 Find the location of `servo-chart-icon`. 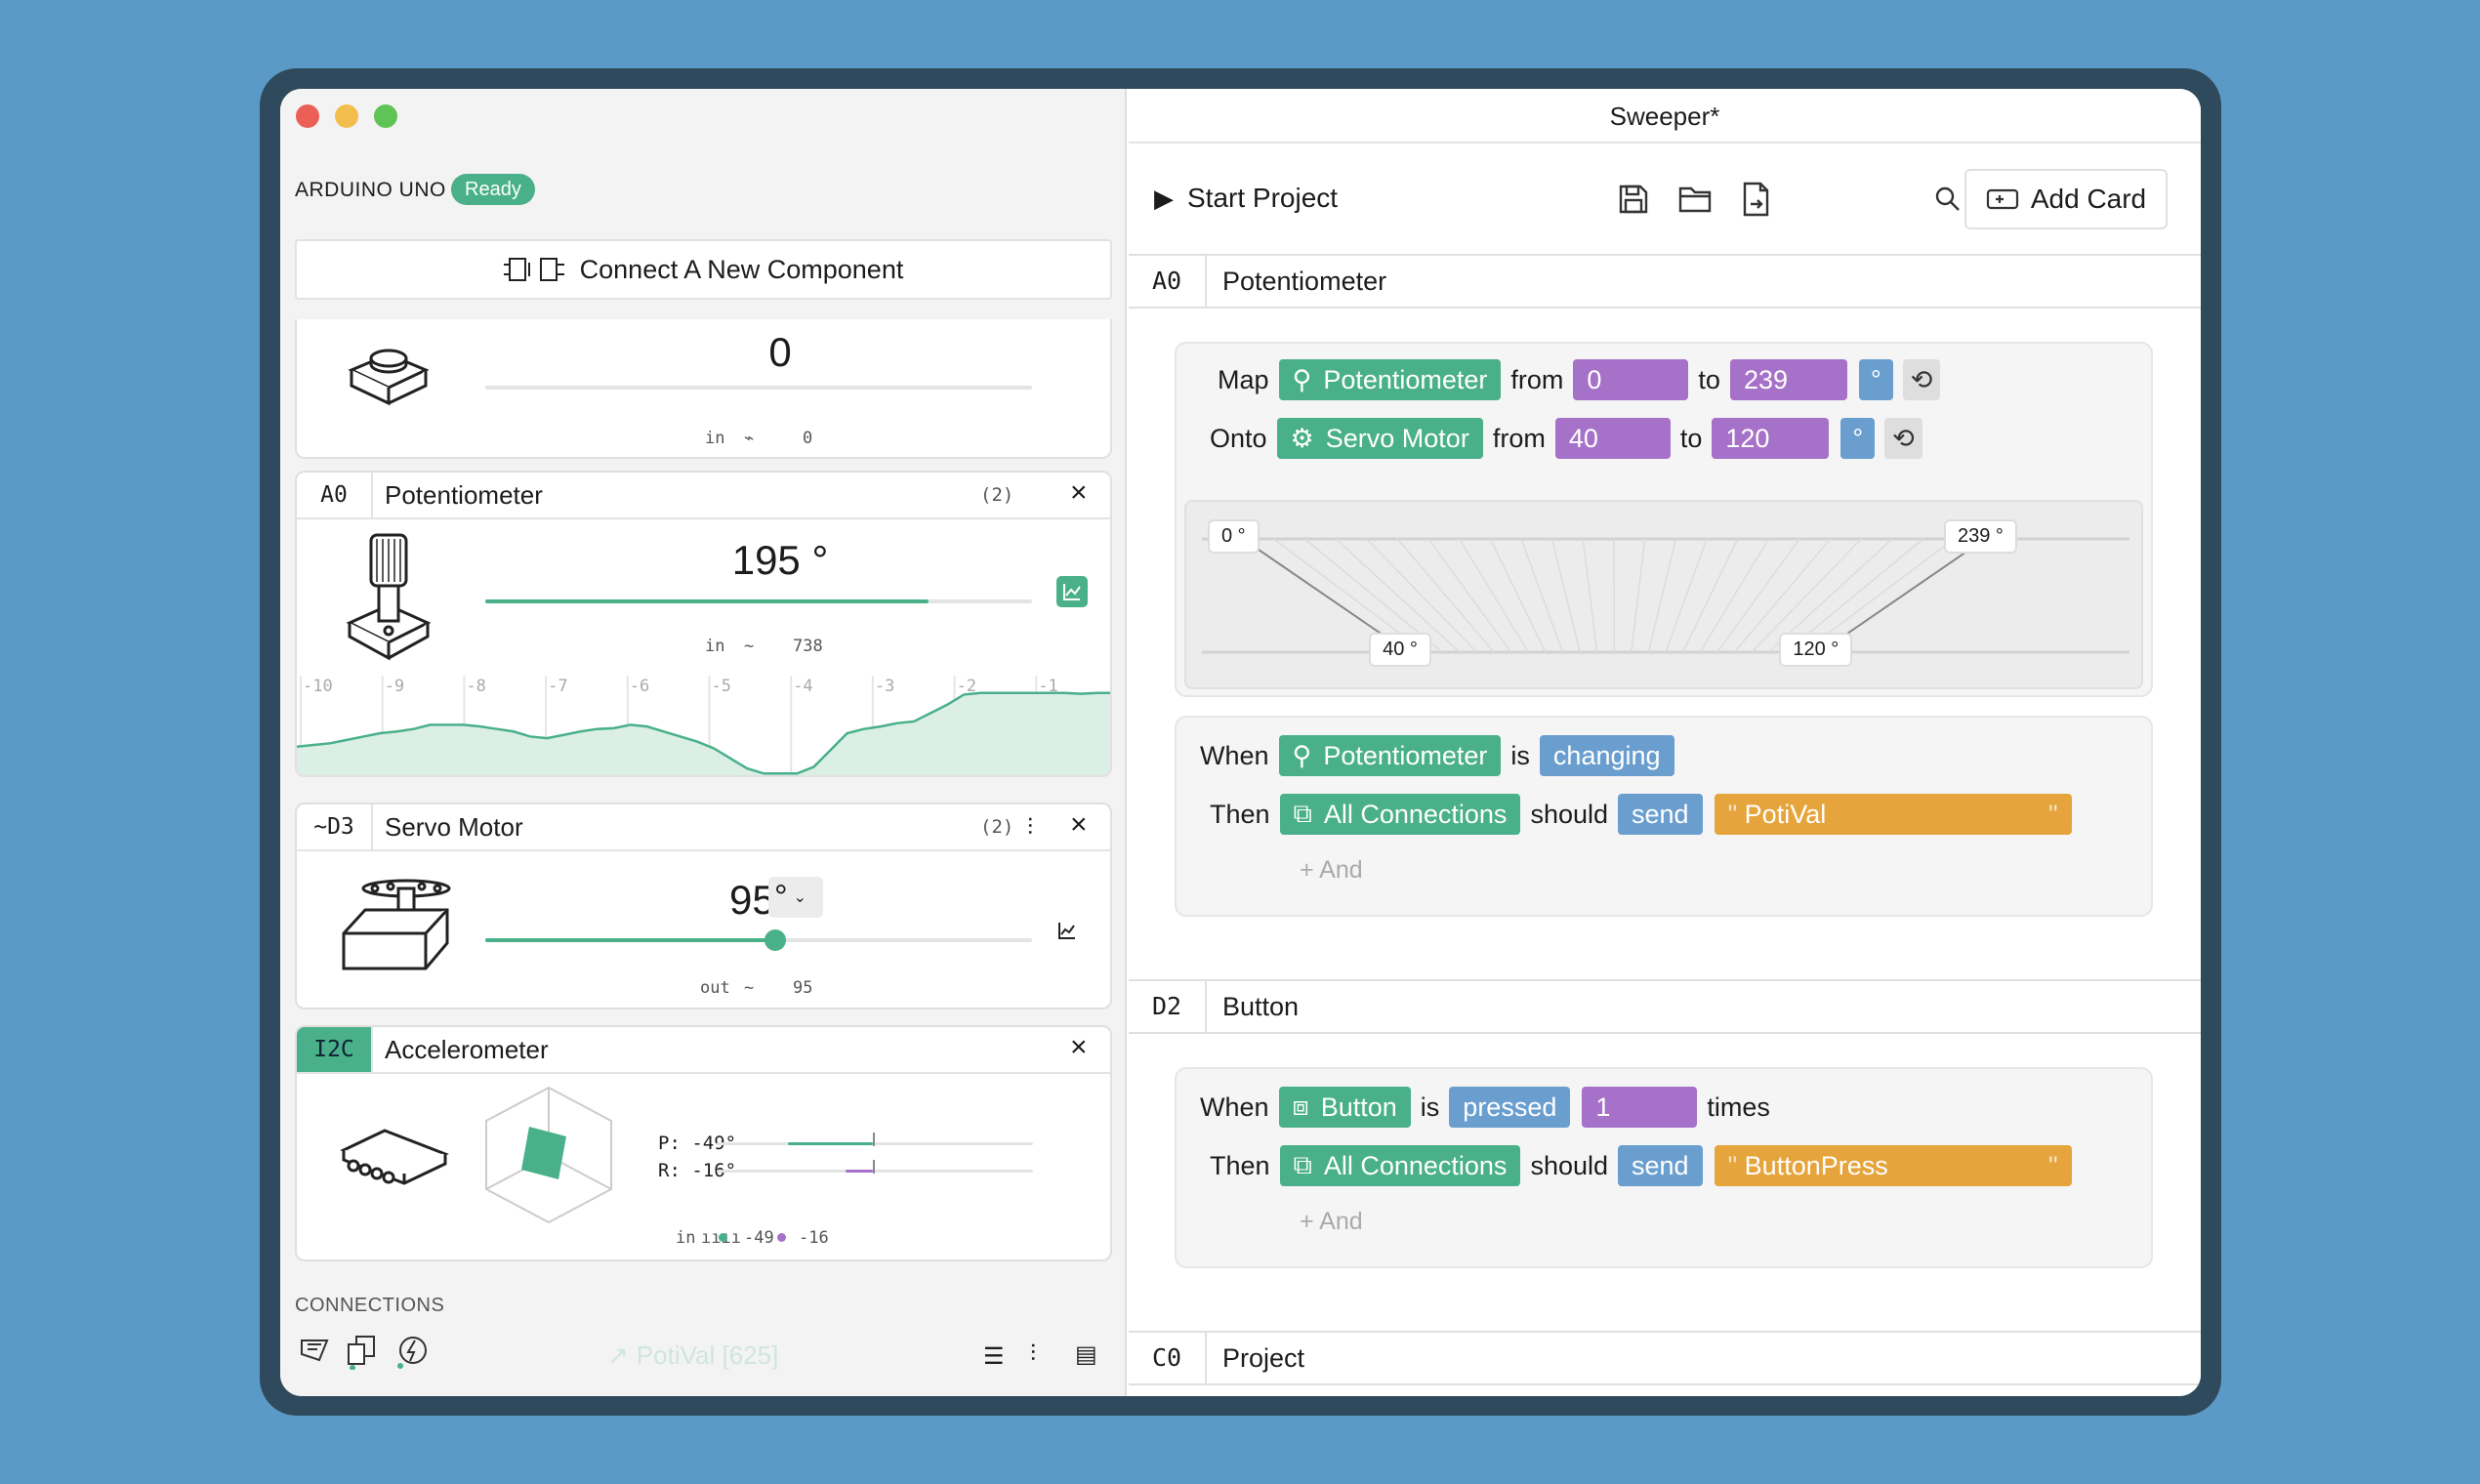

servo-chart-icon is located at coordinates (1067, 933).